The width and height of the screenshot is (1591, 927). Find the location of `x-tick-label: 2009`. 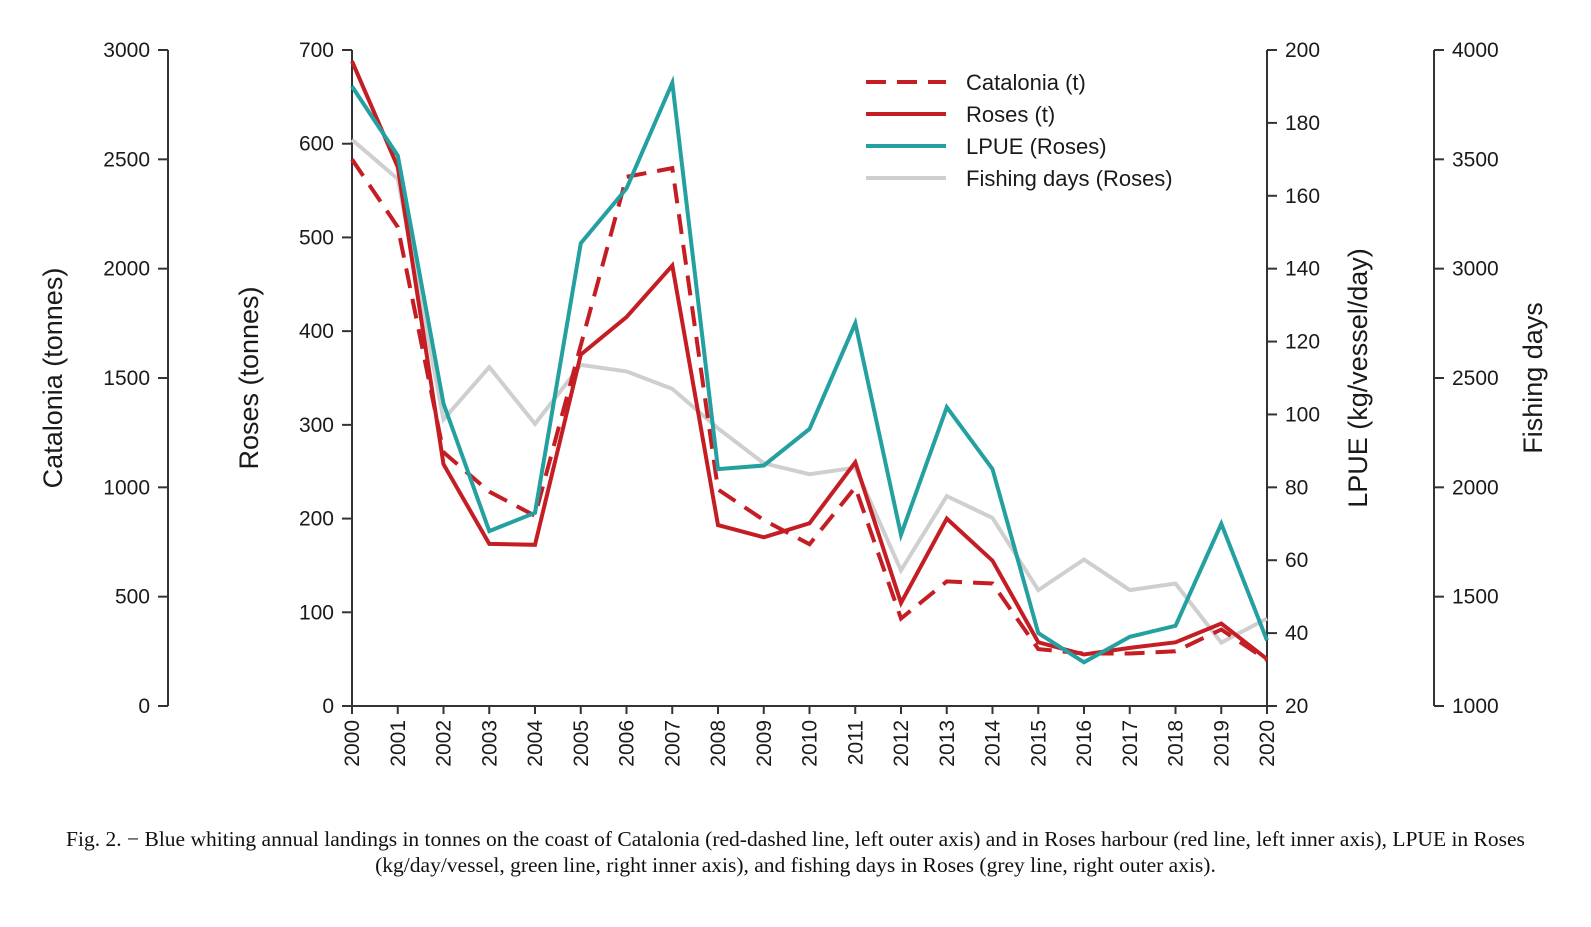

x-tick-label: 2009 is located at coordinates (764, 743).